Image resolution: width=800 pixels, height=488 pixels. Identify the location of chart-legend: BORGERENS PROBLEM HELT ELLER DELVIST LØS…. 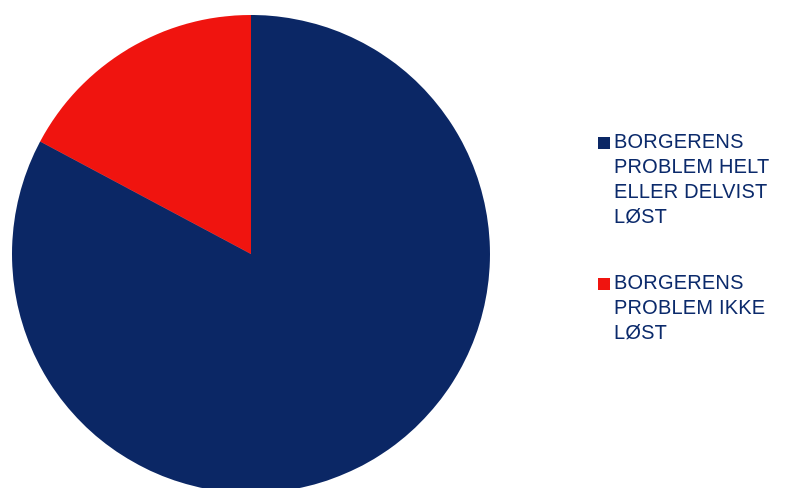
(698, 258).